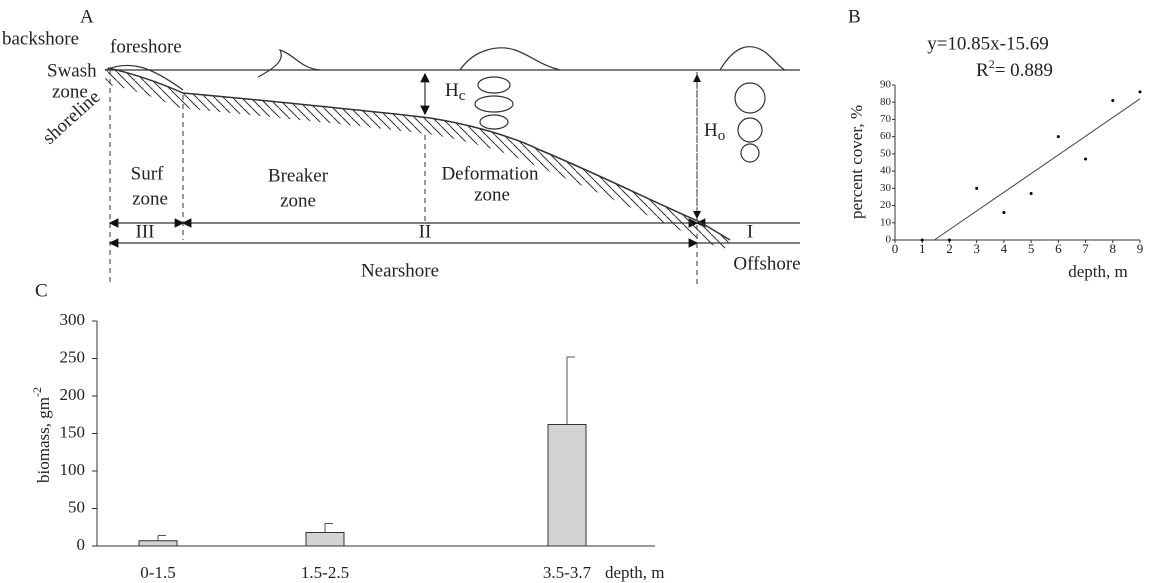  Describe the element at coordinates (1004, 248) in the screenshot. I see `x-tick-label: 4` at that location.